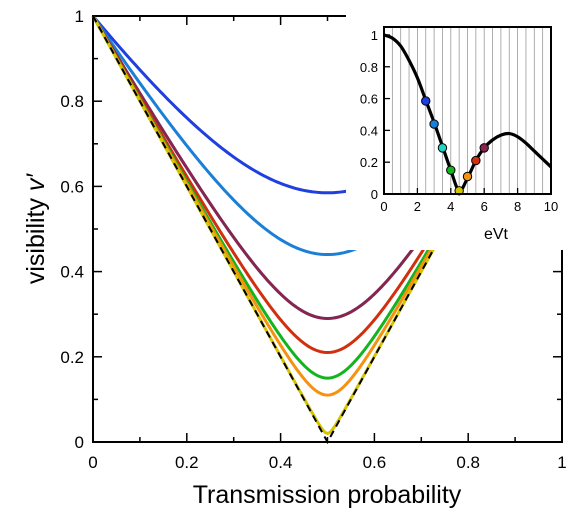  Describe the element at coordinates (36, 237) in the screenshot. I see `main-y-axis-title-text: visibility` at that location.